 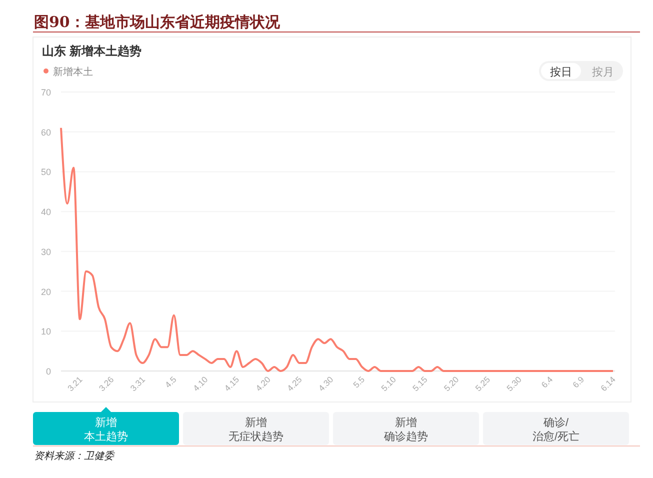 What do you see at coordinates (581, 71) in the screenshot?
I see `toggle-switch: 按日 按月` at bounding box center [581, 71].